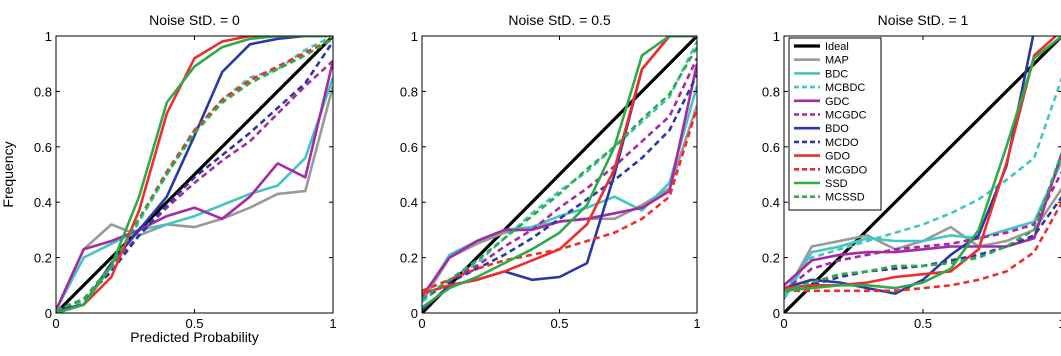 Image resolution: width=1061 pixels, height=356 pixels. What do you see at coordinates (846, 116) in the screenshot?
I see `legend-label-mcgdc: MCGDC` at bounding box center [846, 116].